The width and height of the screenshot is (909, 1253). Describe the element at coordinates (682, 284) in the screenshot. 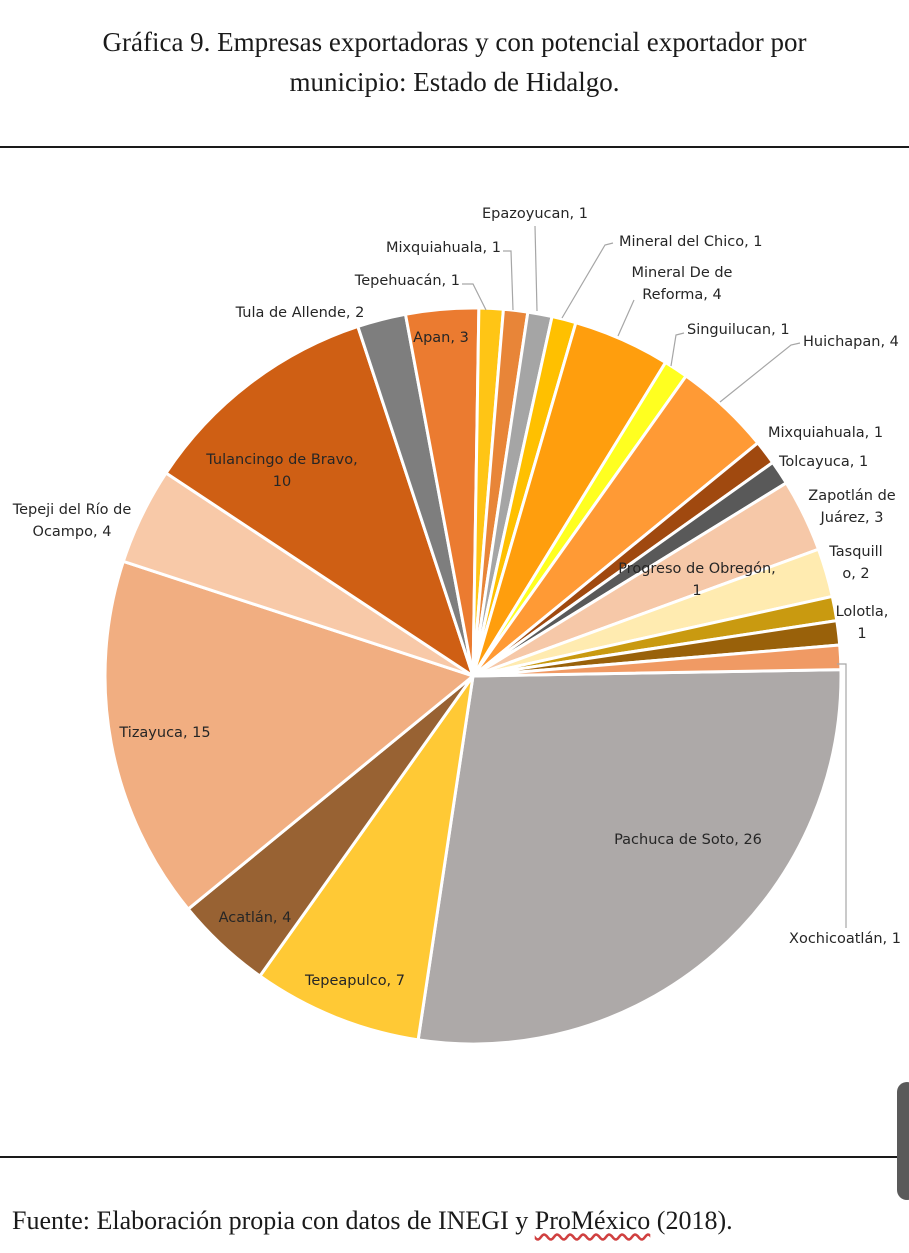

I see `slice-label-13: Mineral De de Reforma, 4` at that location.